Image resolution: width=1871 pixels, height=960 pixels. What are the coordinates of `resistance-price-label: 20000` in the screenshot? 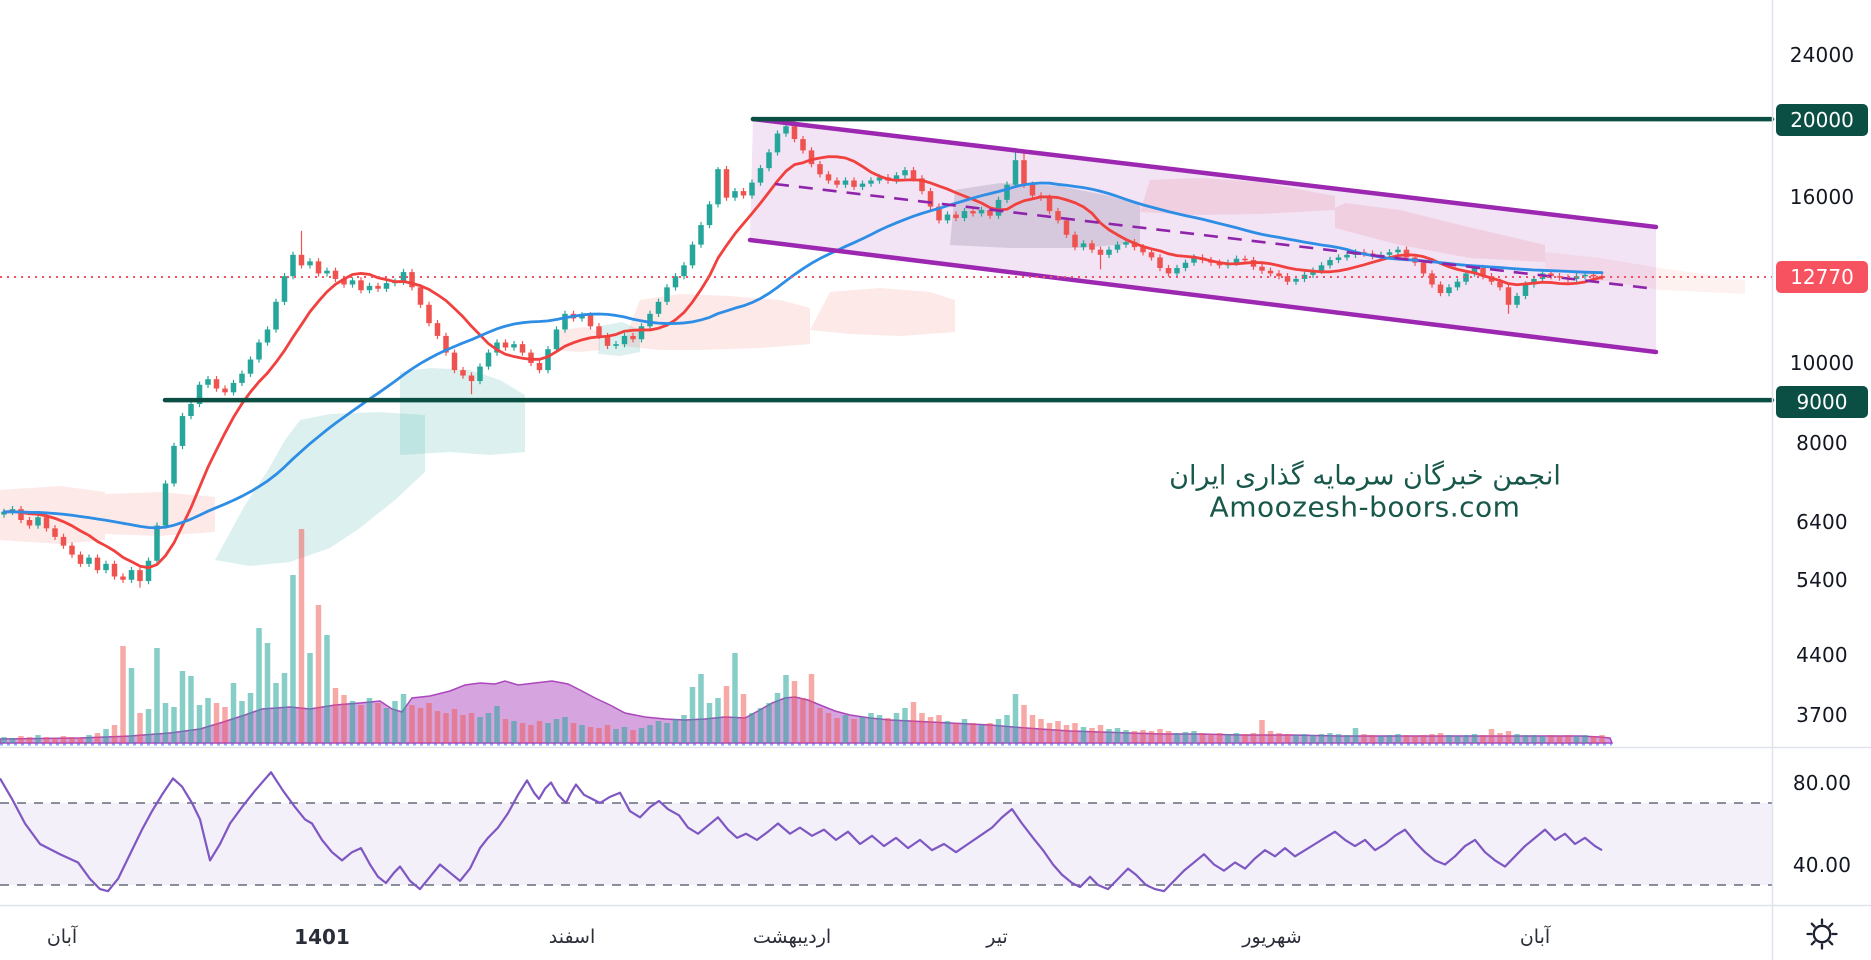 It's located at (1822, 120).